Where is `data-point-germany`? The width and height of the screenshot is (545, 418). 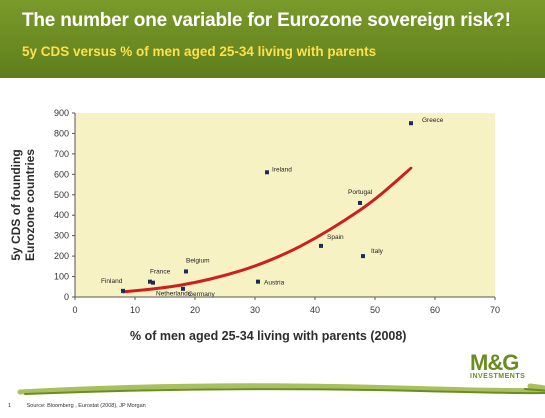 data-point-germany is located at coordinates (183, 288).